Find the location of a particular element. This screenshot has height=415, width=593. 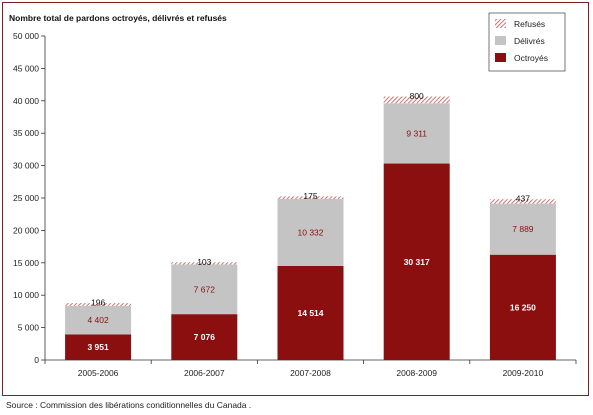

data-label-refuses: 437 is located at coordinates (523, 199).